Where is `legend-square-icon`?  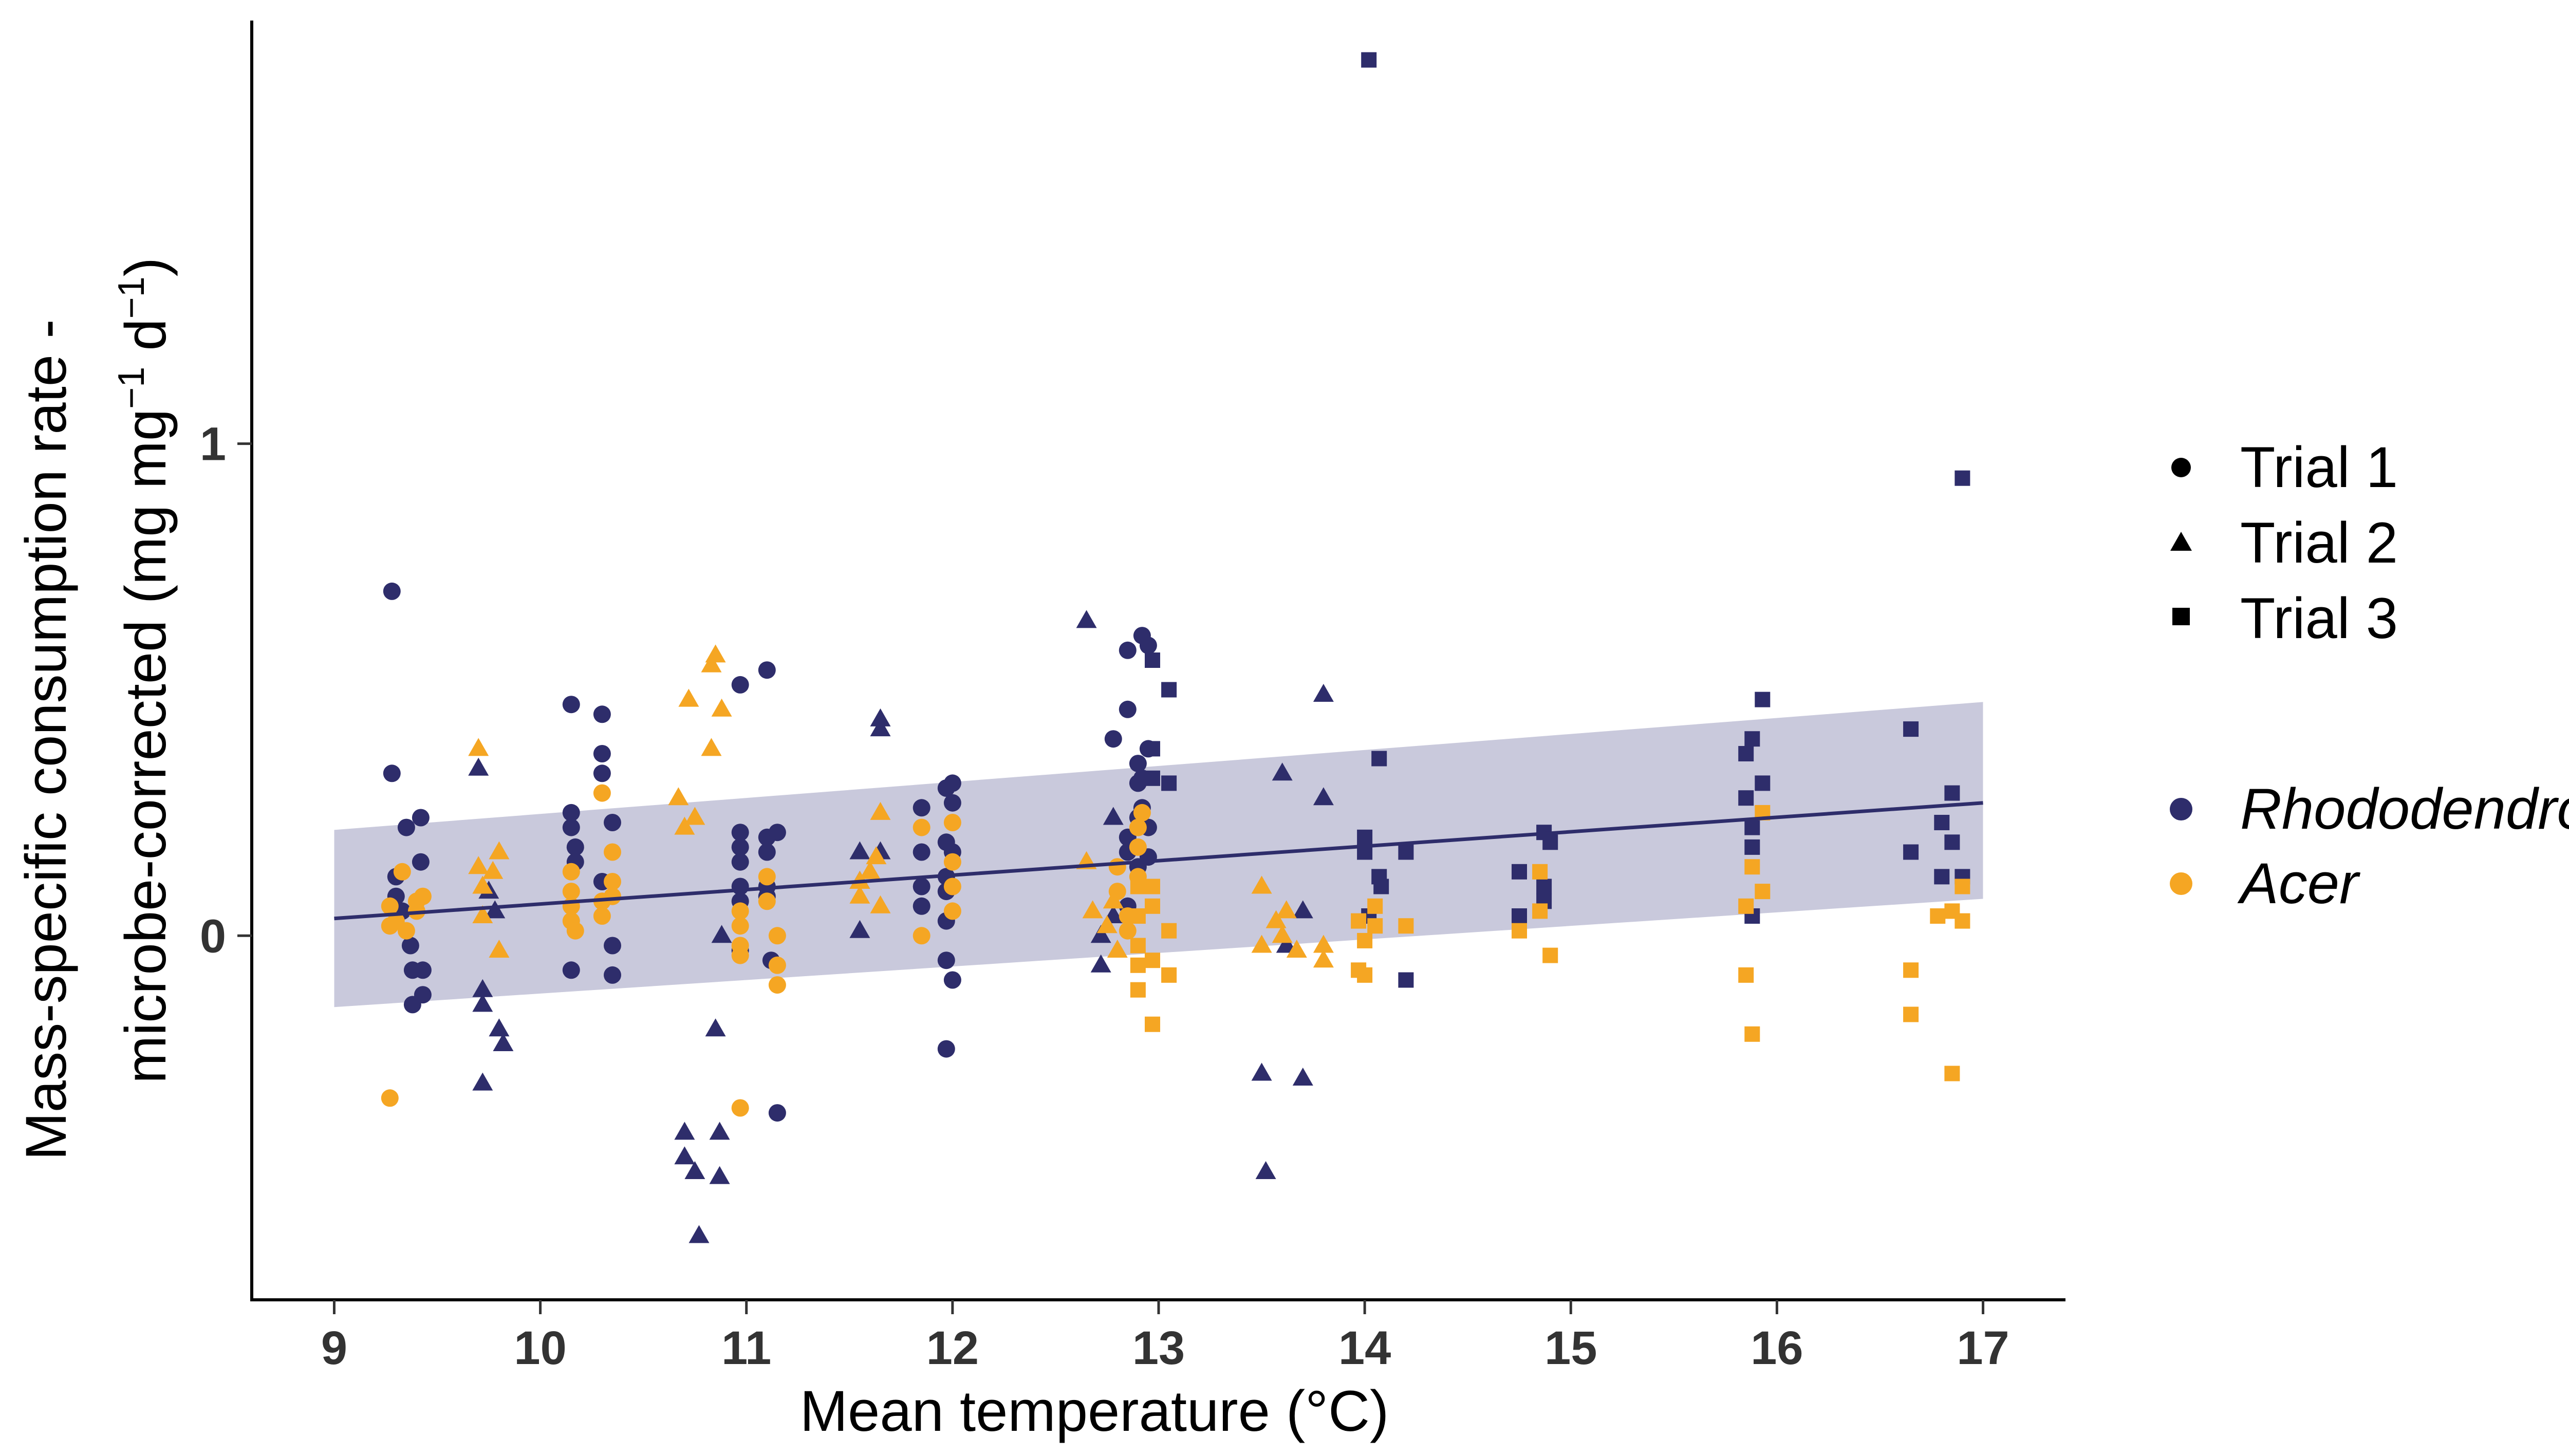
legend-square-icon is located at coordinates (2181, 616).